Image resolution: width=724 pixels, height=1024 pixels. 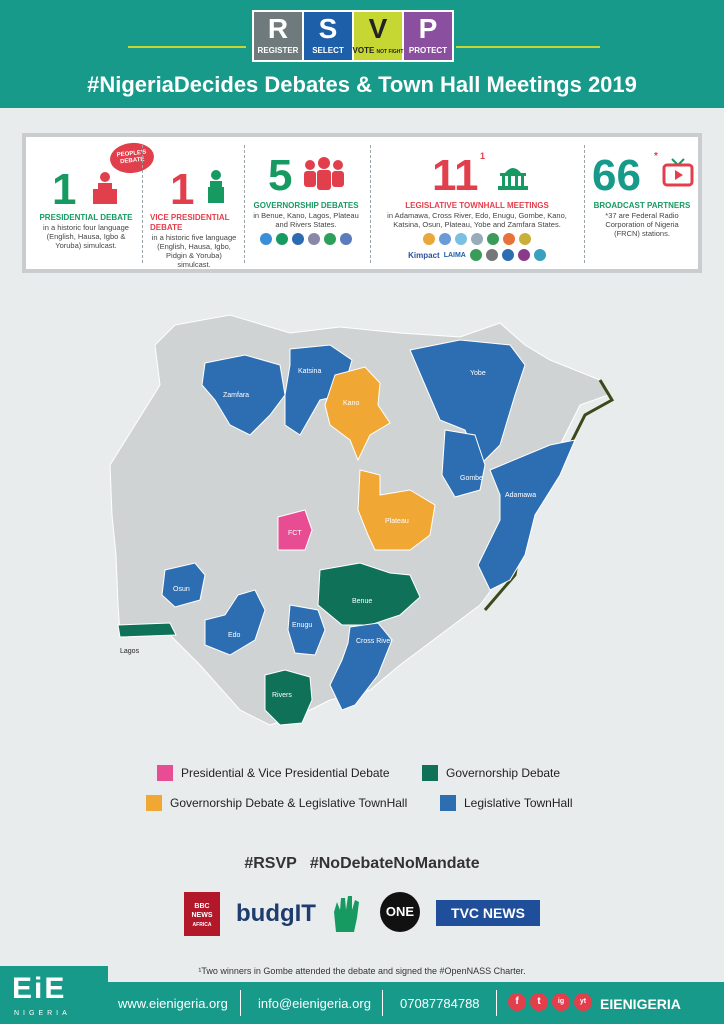 What do you see at coordinates (324, 173) in the screenshot?
I see `people-group-icon` at bounding box center [324, 173].